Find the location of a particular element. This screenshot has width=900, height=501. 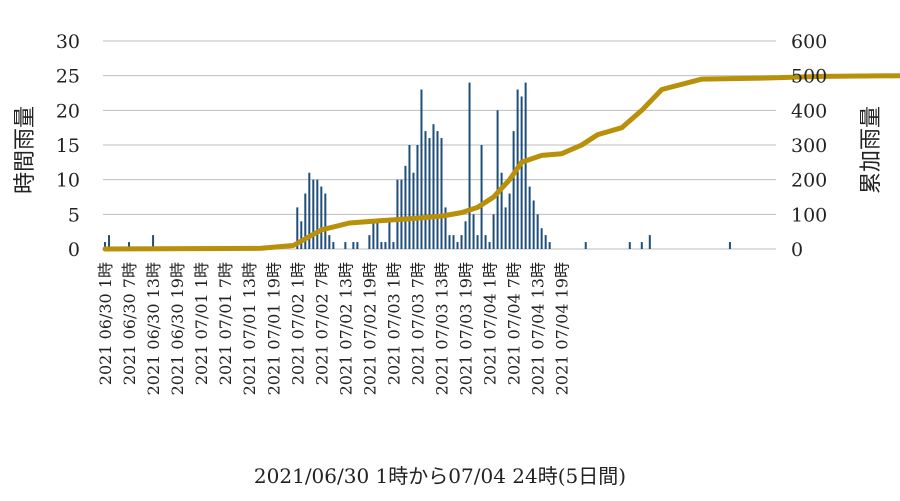

y2-axis-title: 累加雨量 is located at coordinates (871, 150).